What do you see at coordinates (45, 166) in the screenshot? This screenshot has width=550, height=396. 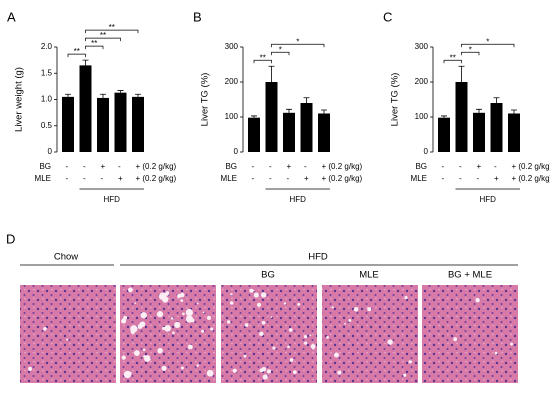 I see `row-label: BG` at bounding box center [45, 166].